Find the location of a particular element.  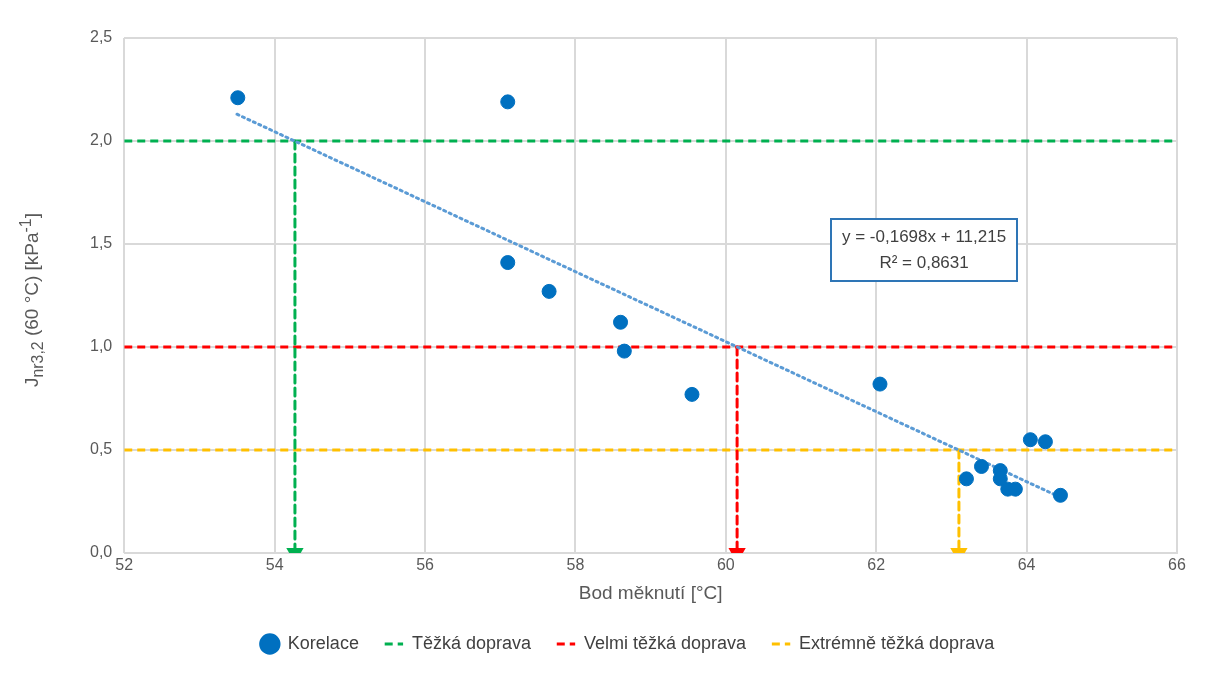

legend-label: Velmi těžká doprava is located at coordinates (665, 642).